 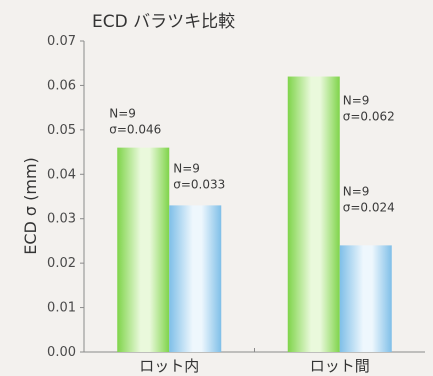 I want to click on y-tick-label: 0.02, so click(x=61, y=263).